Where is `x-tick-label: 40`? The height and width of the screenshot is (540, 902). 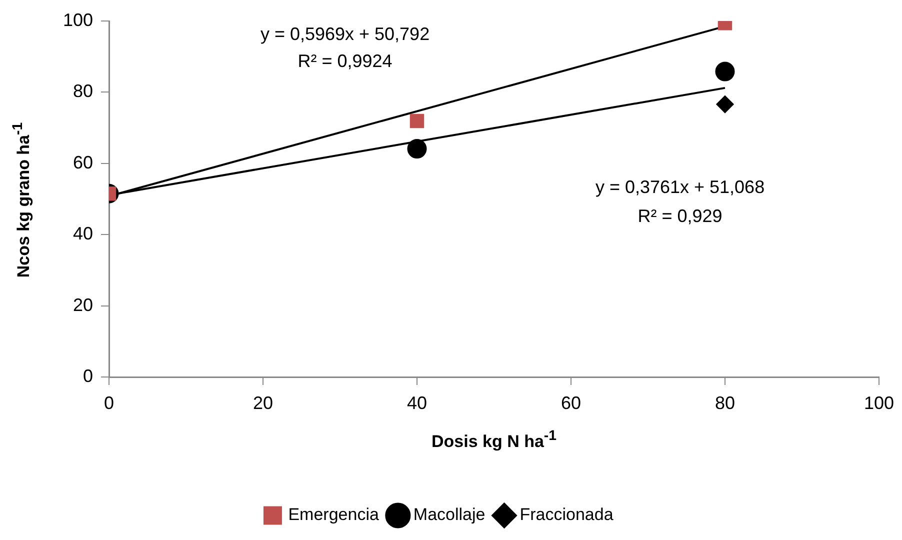 x-tick-label: 40 is located at coordinates (417, 402).